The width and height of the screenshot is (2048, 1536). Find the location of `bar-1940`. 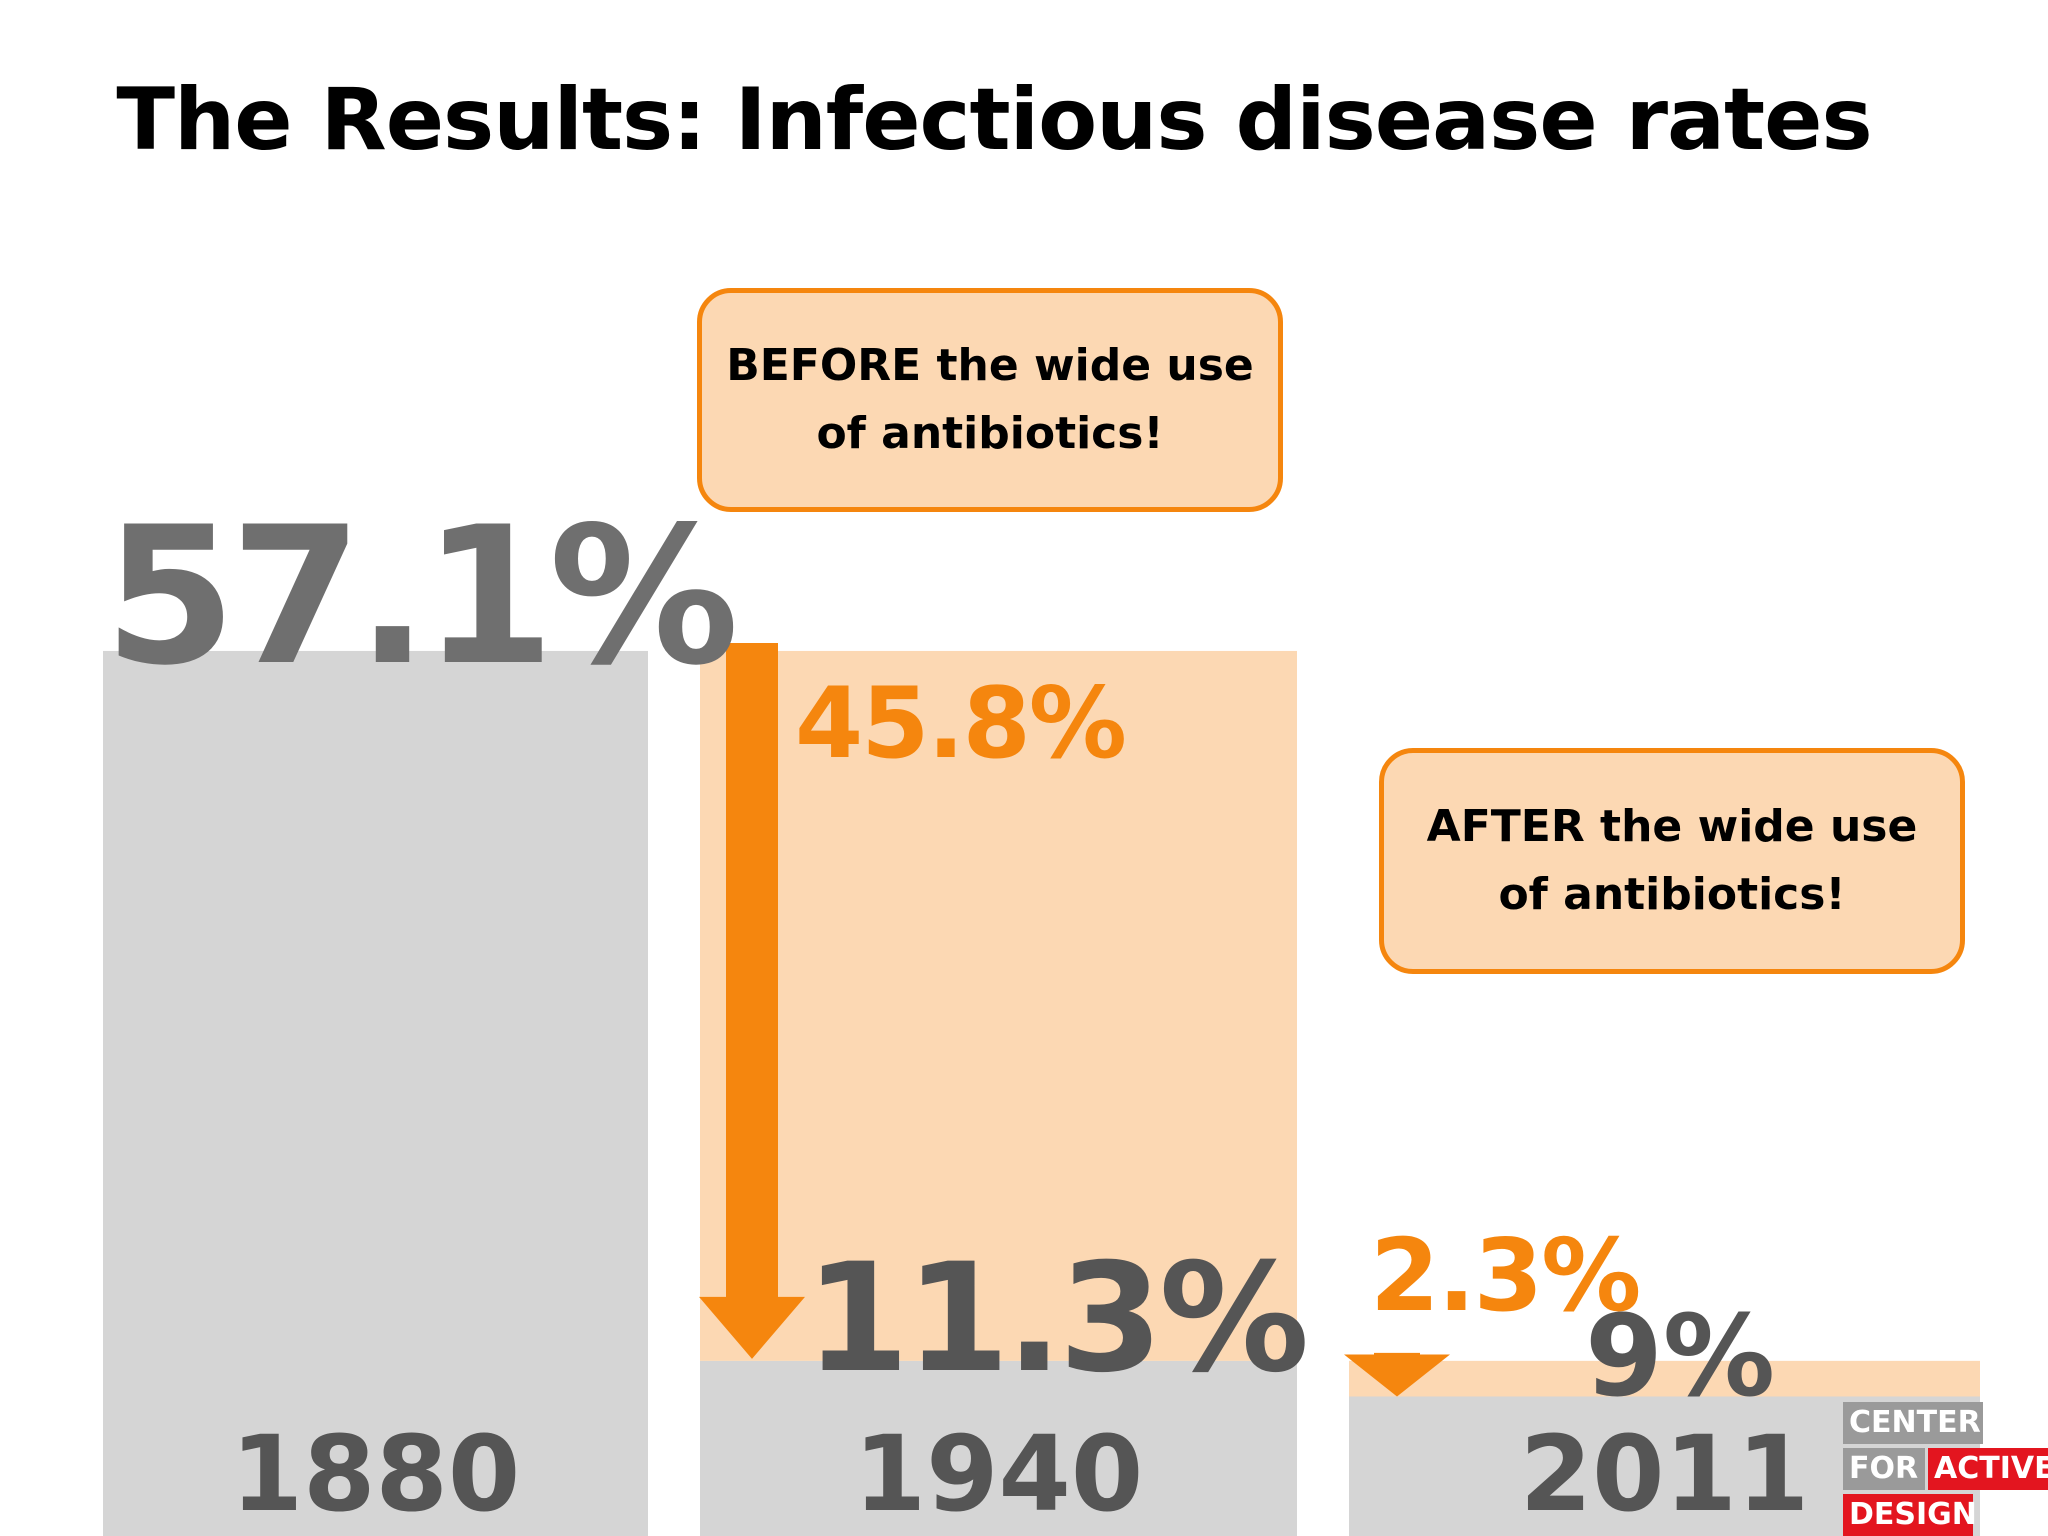

bar-1940 is located at coordinates (998, 1448).